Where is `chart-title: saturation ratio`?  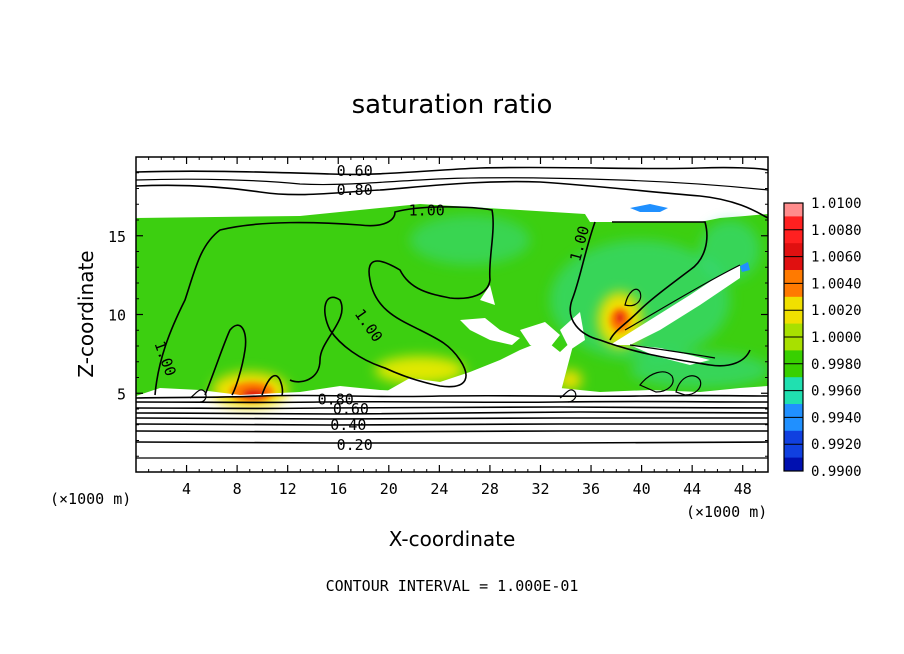
chart-title: saturation ratio is located at coordinates (452, 105).